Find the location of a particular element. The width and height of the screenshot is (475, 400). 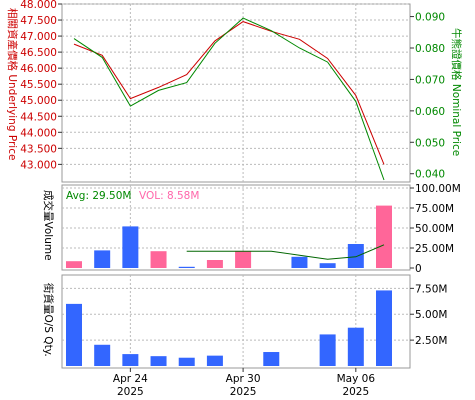

volume-average-line is located at coordinates (285, 252).